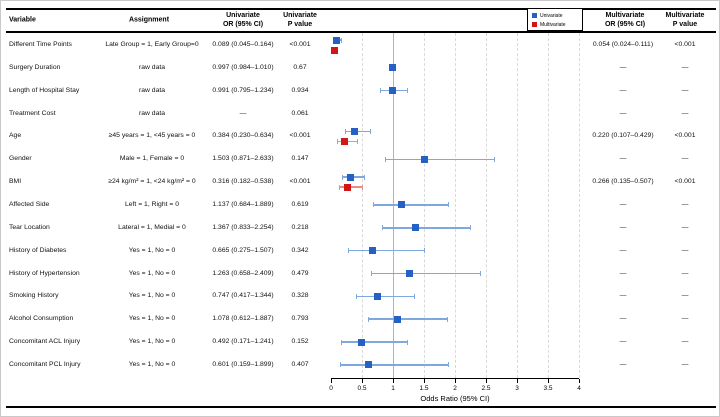  Describe the element at coordinates (623, 44) in the screenshot. I see `cell-multivariate-or: 0.054 (0.024–0.111)` at that location.